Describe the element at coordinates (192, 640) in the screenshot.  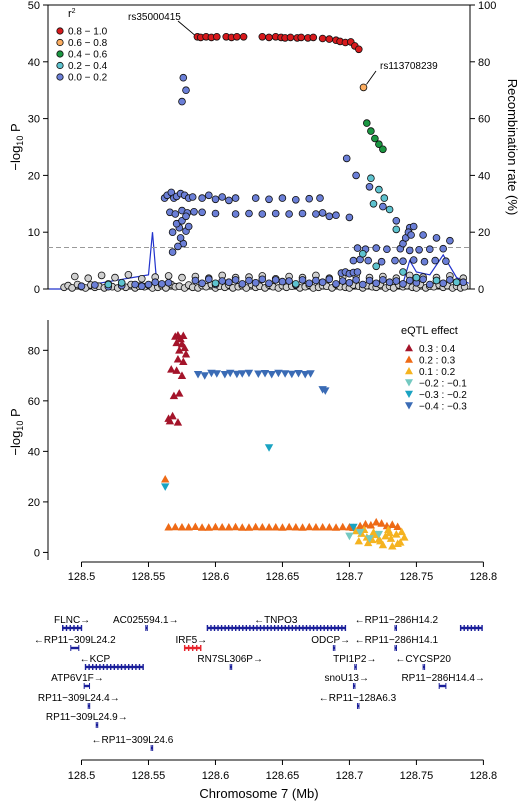
I see `gene-label: IRF5→` at that location.